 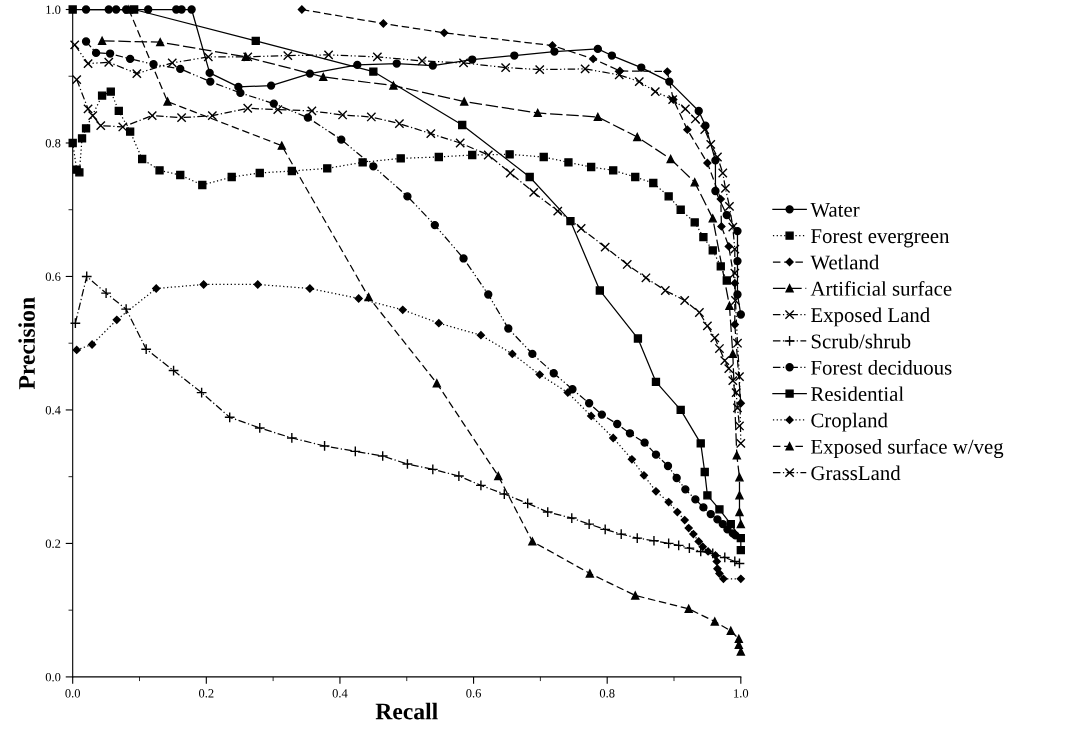 I want to click on x-tick-label: 0.2, so click(x=206, y=693).